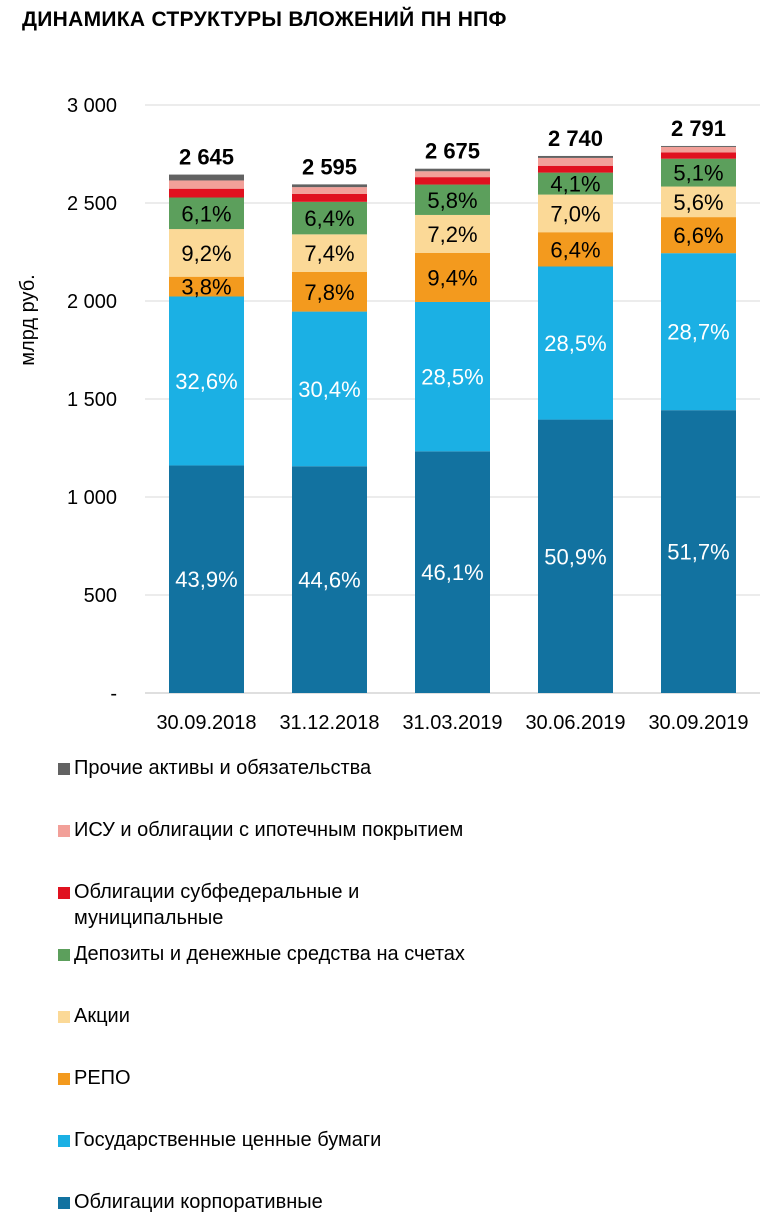 This screenshot has height=1226, width=779. Describe the element at coordinates (102, 1078) in the screenshot. I see `legend-label: РЕПО` at that location.